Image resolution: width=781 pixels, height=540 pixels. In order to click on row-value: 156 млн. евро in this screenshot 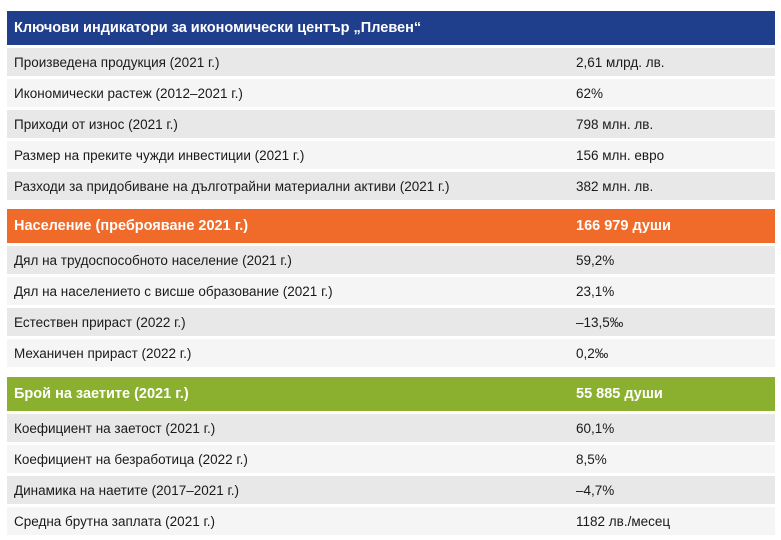, I will do `click(620, 155)`.